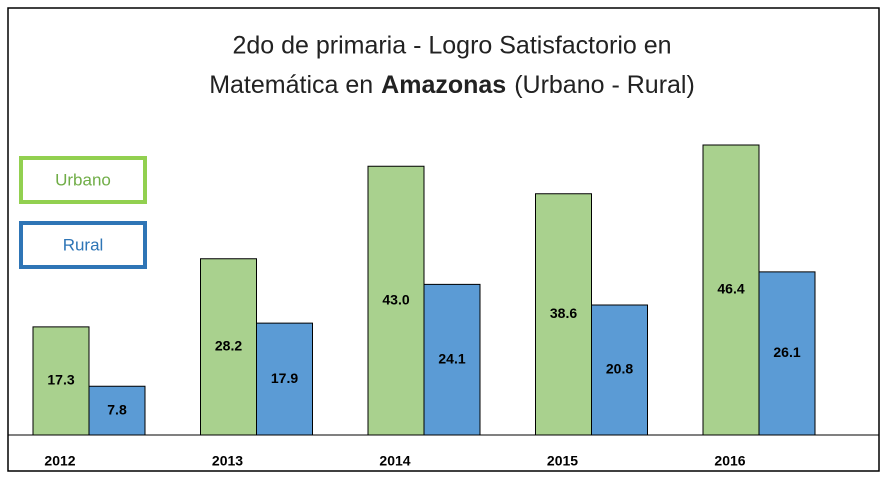  What do you see at coordinates (604, 85) in the screenshot?
I see `chart-title-part: (Urbano - Rural)` at bounding box center [604, 85].